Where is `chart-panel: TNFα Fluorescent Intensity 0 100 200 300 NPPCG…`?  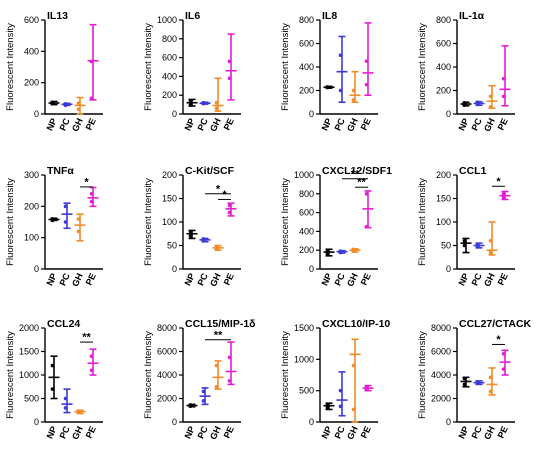
chart-panel: TNFα Fluorescent Intensity 0 100 200 300 NPPCG… is located at coordinates (54, 226).